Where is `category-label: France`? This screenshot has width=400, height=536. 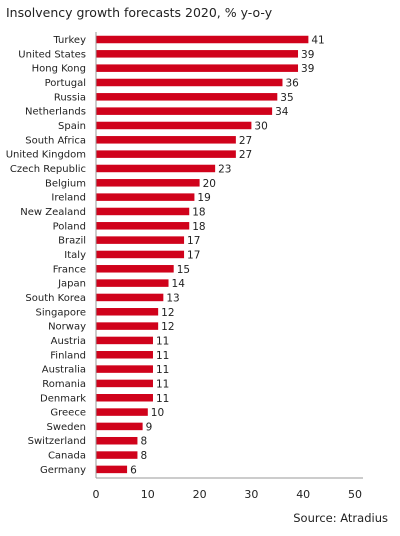 category-label: France is located at coordinates (69, 269).